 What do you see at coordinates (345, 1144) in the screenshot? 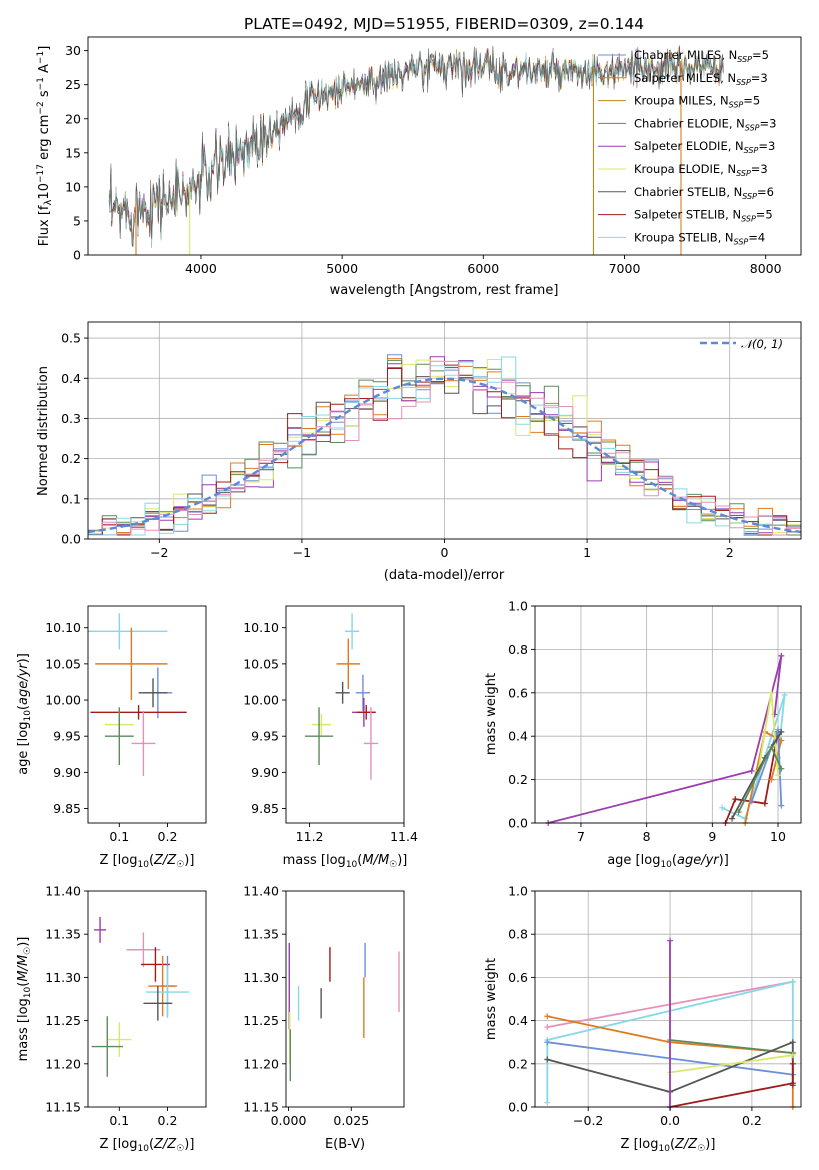
I see `x-axis-label: E(B-V)` at bounding box center [345, 1144].